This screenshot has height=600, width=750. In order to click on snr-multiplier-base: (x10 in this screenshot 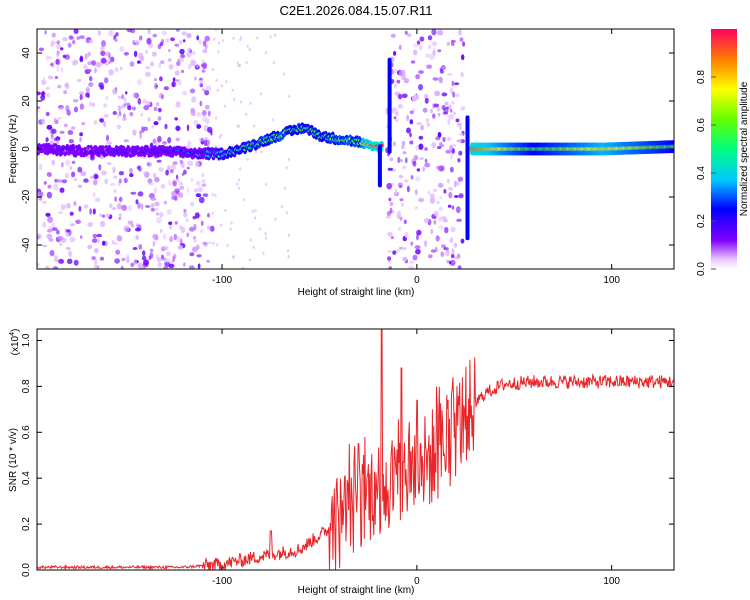, I will do `click(15, 345)`.